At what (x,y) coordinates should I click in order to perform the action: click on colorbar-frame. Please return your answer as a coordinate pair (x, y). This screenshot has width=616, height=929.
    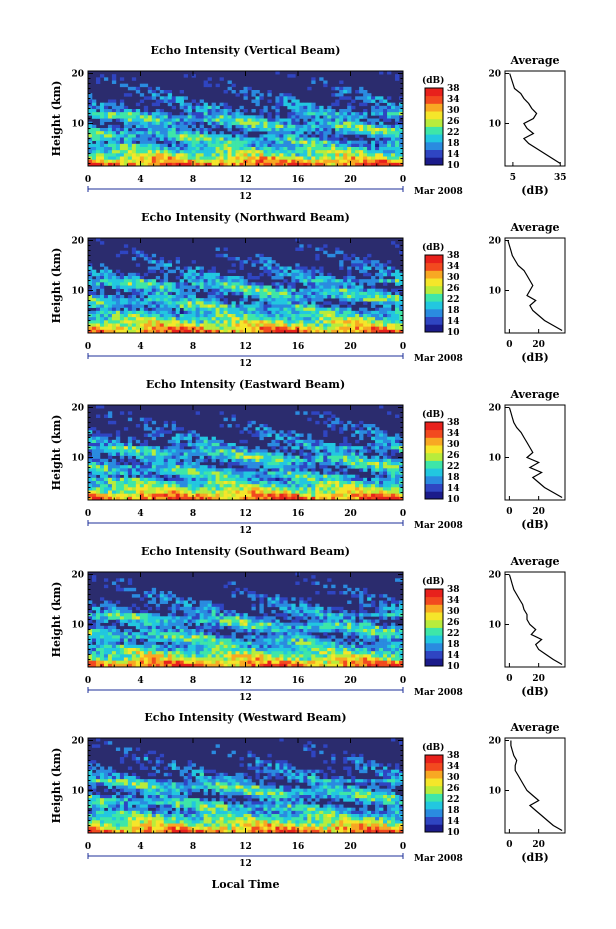
    Looking at the image, I should click on (434, 460).